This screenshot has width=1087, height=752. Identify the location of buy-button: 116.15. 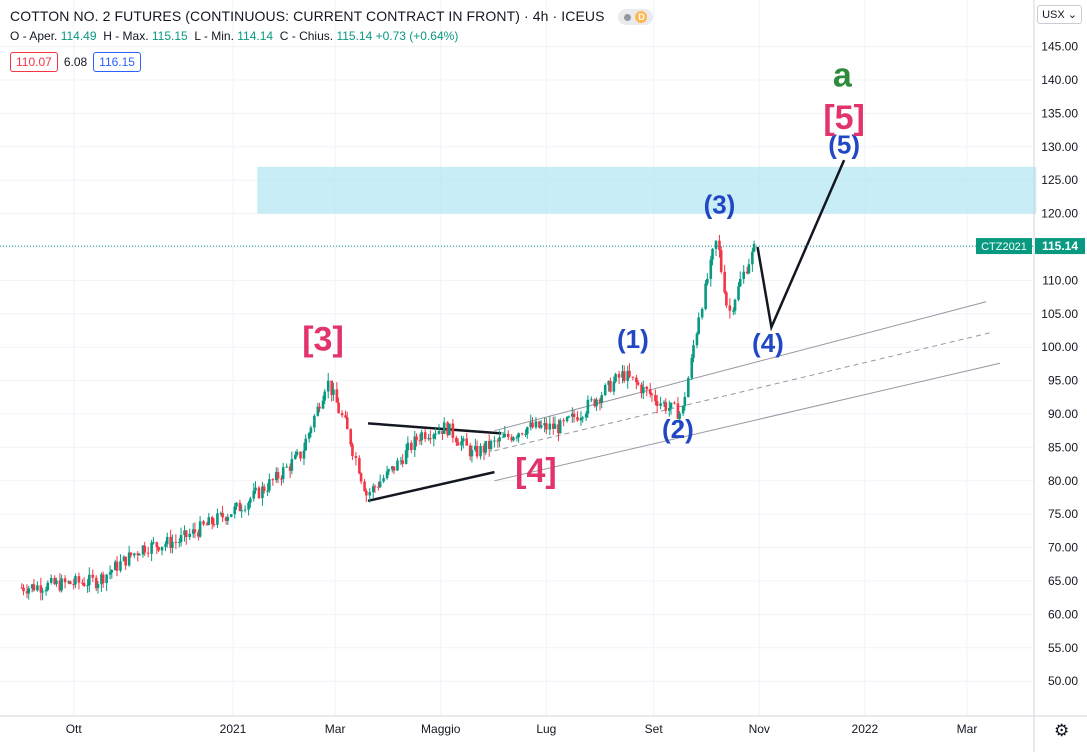
(117, 62).